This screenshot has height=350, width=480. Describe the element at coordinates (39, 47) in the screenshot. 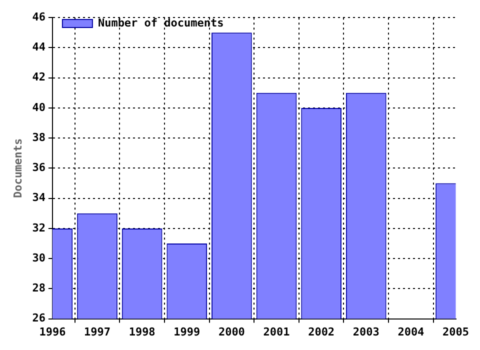

I see `y-tick-label: 44` at that location.